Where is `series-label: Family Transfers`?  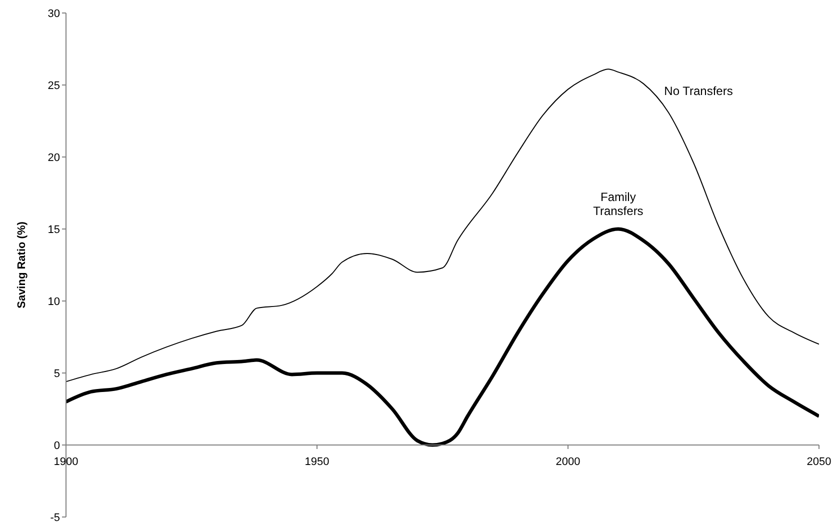 series-label: Family Transfers is located at coordinates (618, 204).